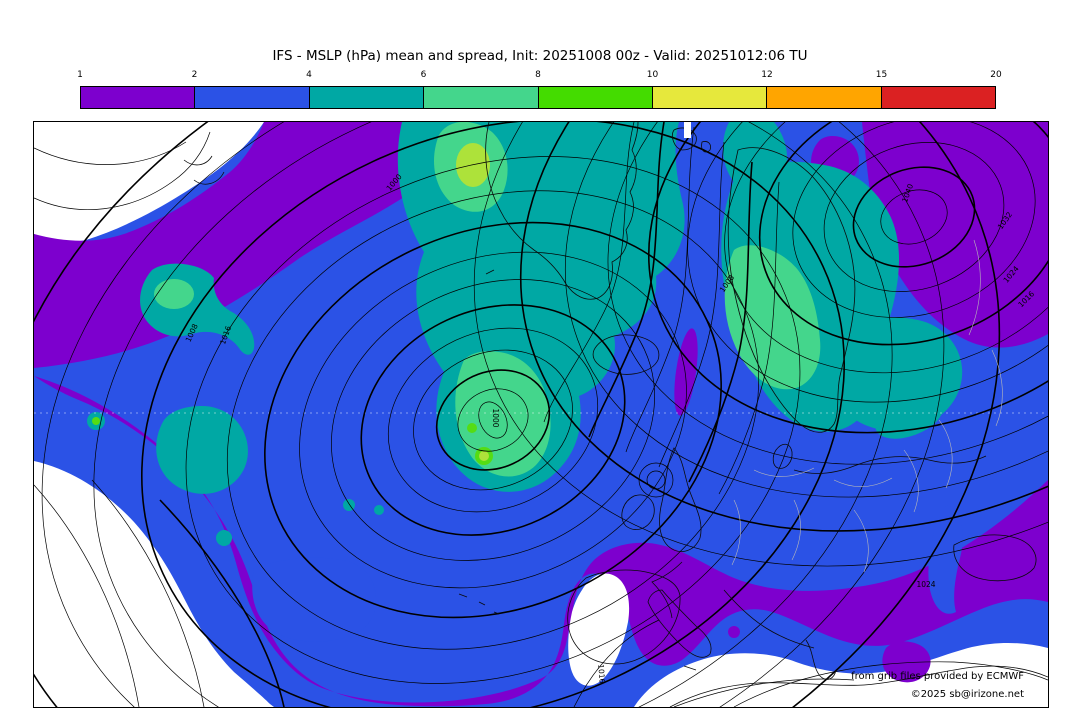 Image resolution: width=1080 pixels, height=718 pixels. What do you see at coordinates (495, 417) in the screenshot?
I see `isobar-label-1000: 1000` at bounding box center [495, 417].